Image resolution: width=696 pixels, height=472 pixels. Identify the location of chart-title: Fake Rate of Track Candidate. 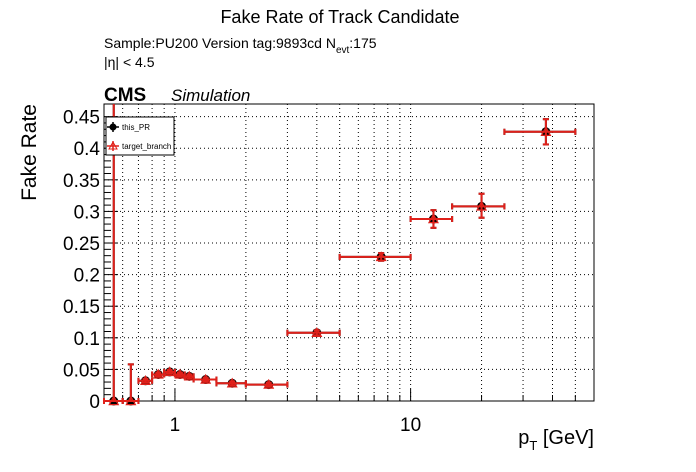
(339, 17).